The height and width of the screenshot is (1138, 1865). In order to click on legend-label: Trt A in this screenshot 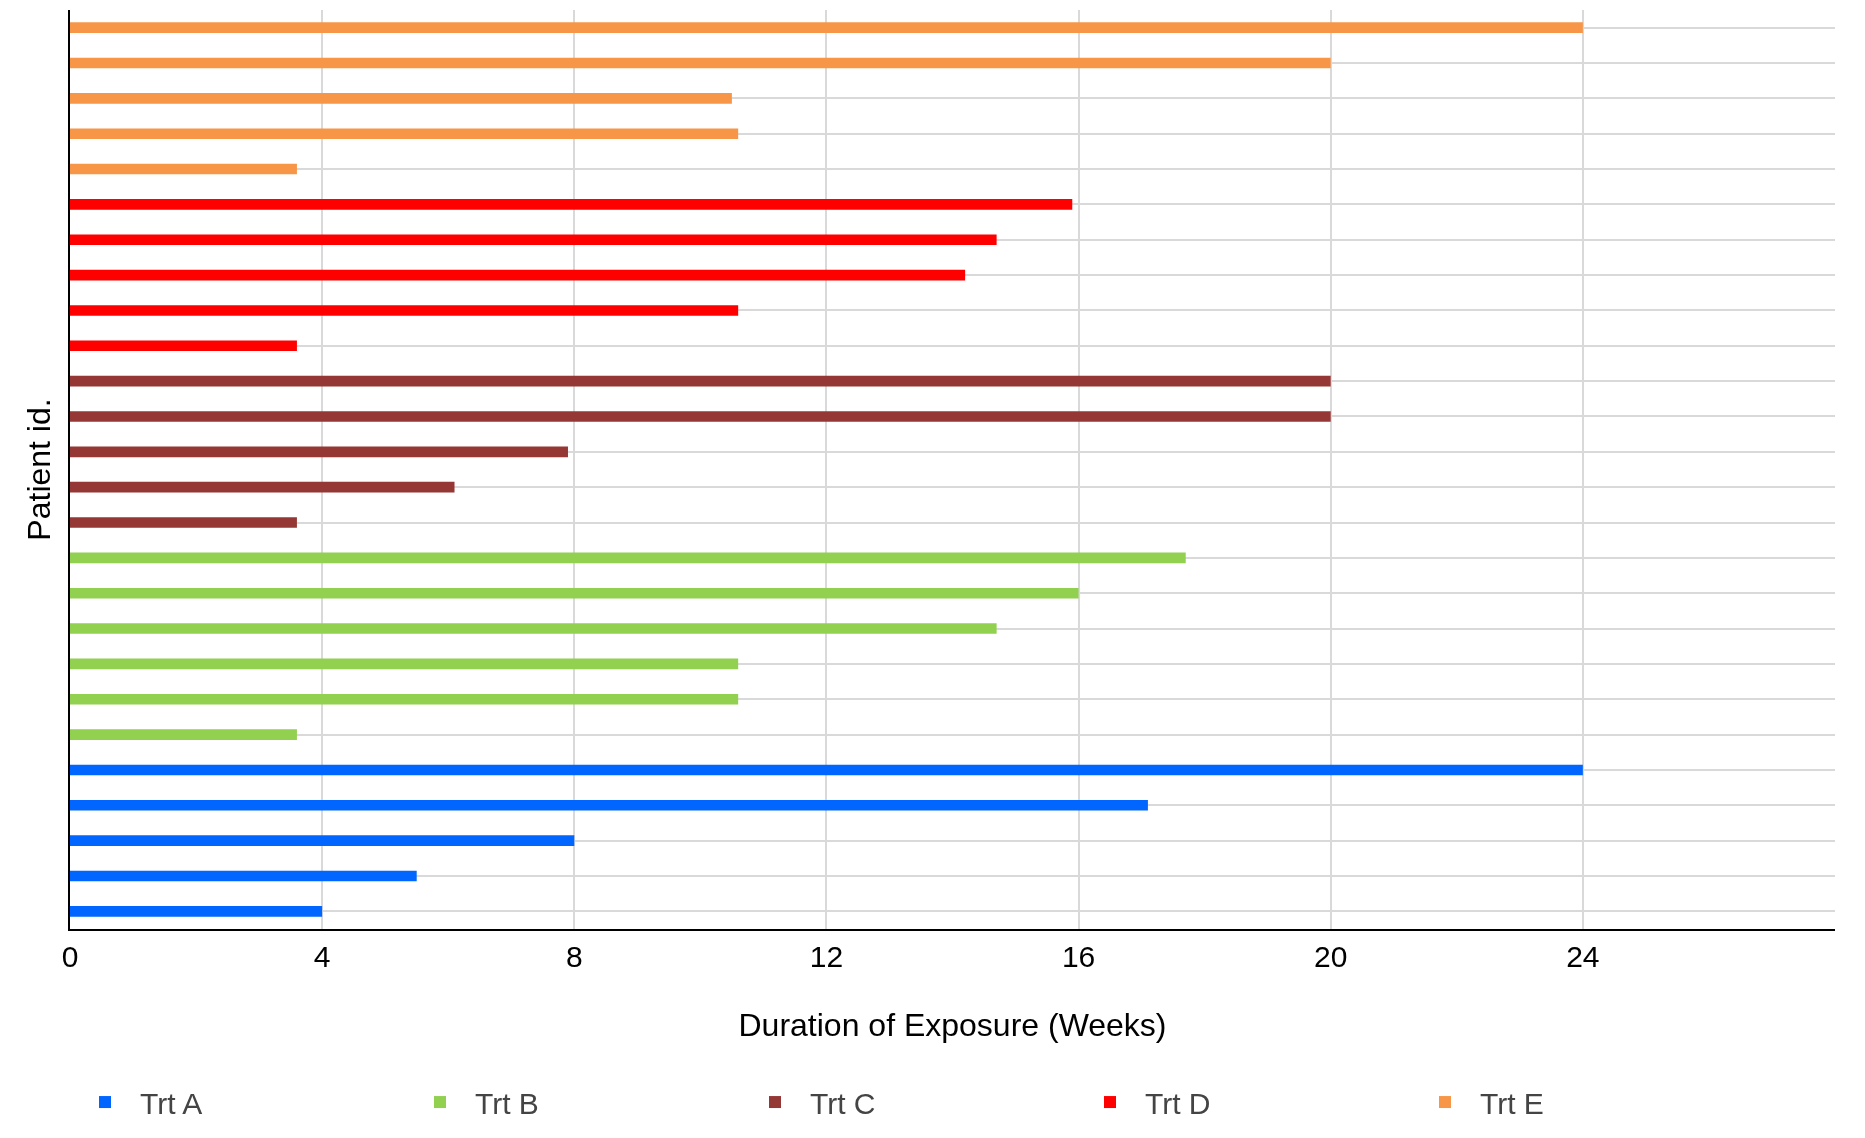, I will do `click(171, 1103)`.